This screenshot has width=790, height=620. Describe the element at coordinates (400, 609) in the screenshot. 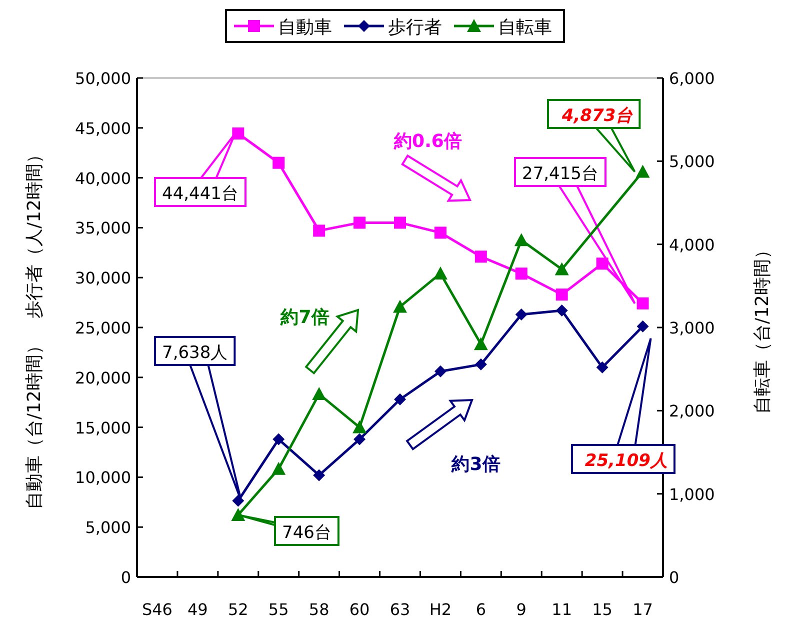

I see `x-tick-label: 63` at that location.